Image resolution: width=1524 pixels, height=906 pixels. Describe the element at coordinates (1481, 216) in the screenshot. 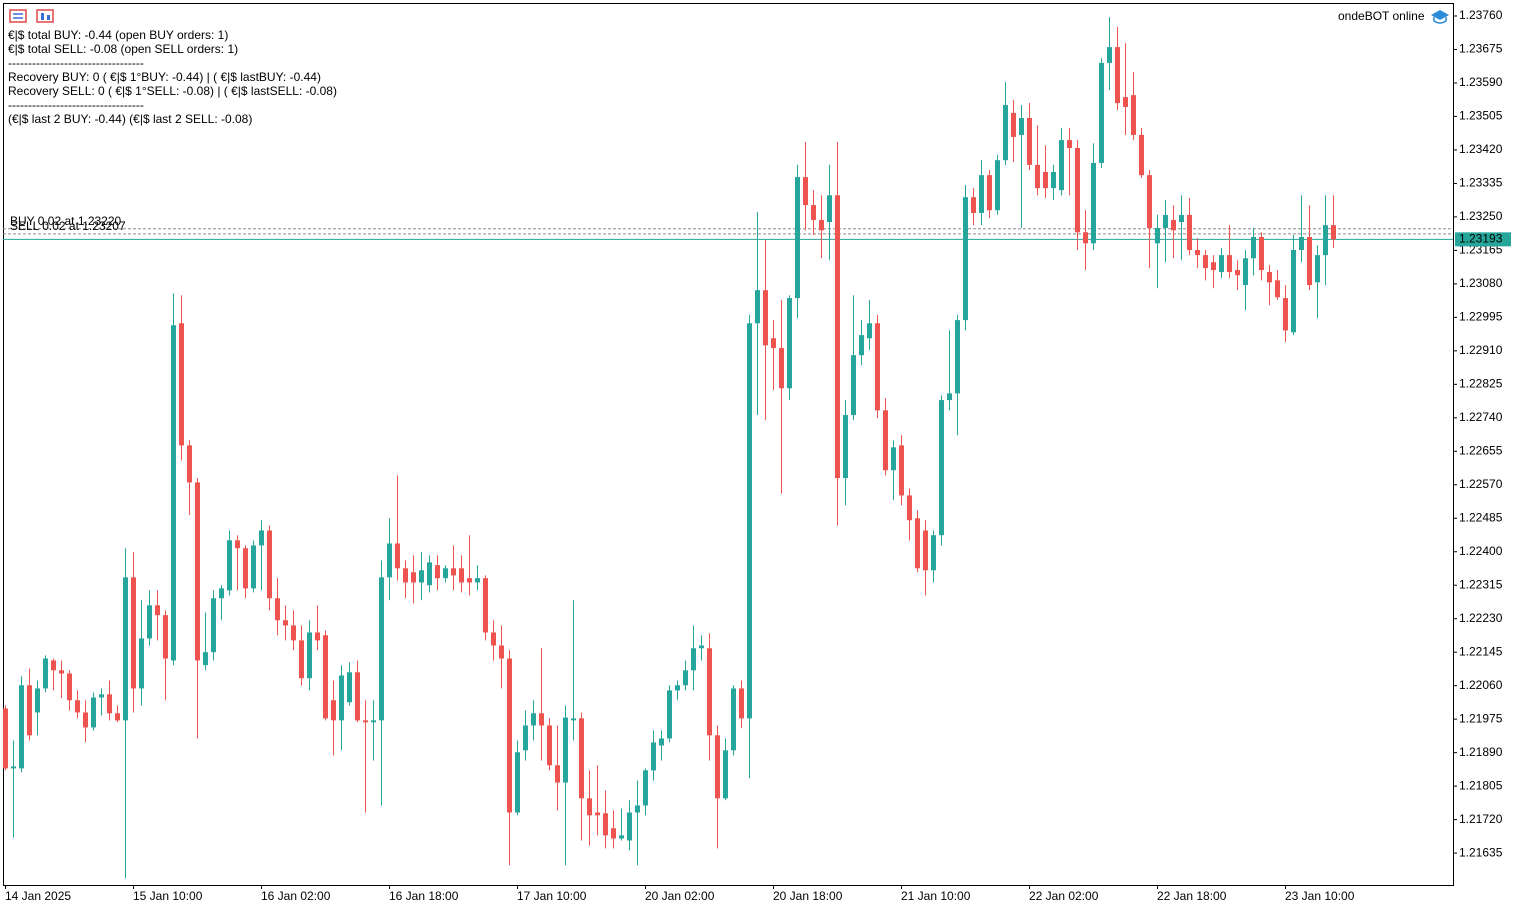

I see `y-tick-label: 1.23250` at that location.